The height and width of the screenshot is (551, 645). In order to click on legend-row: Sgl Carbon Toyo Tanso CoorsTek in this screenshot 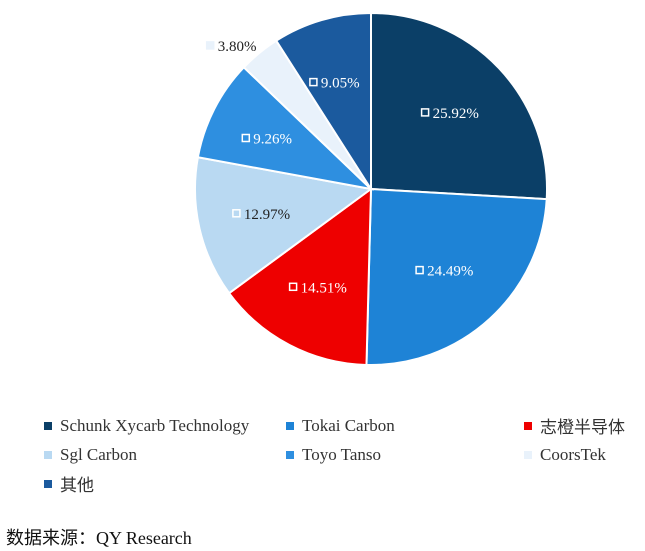, I will do `click(344, 454)`.